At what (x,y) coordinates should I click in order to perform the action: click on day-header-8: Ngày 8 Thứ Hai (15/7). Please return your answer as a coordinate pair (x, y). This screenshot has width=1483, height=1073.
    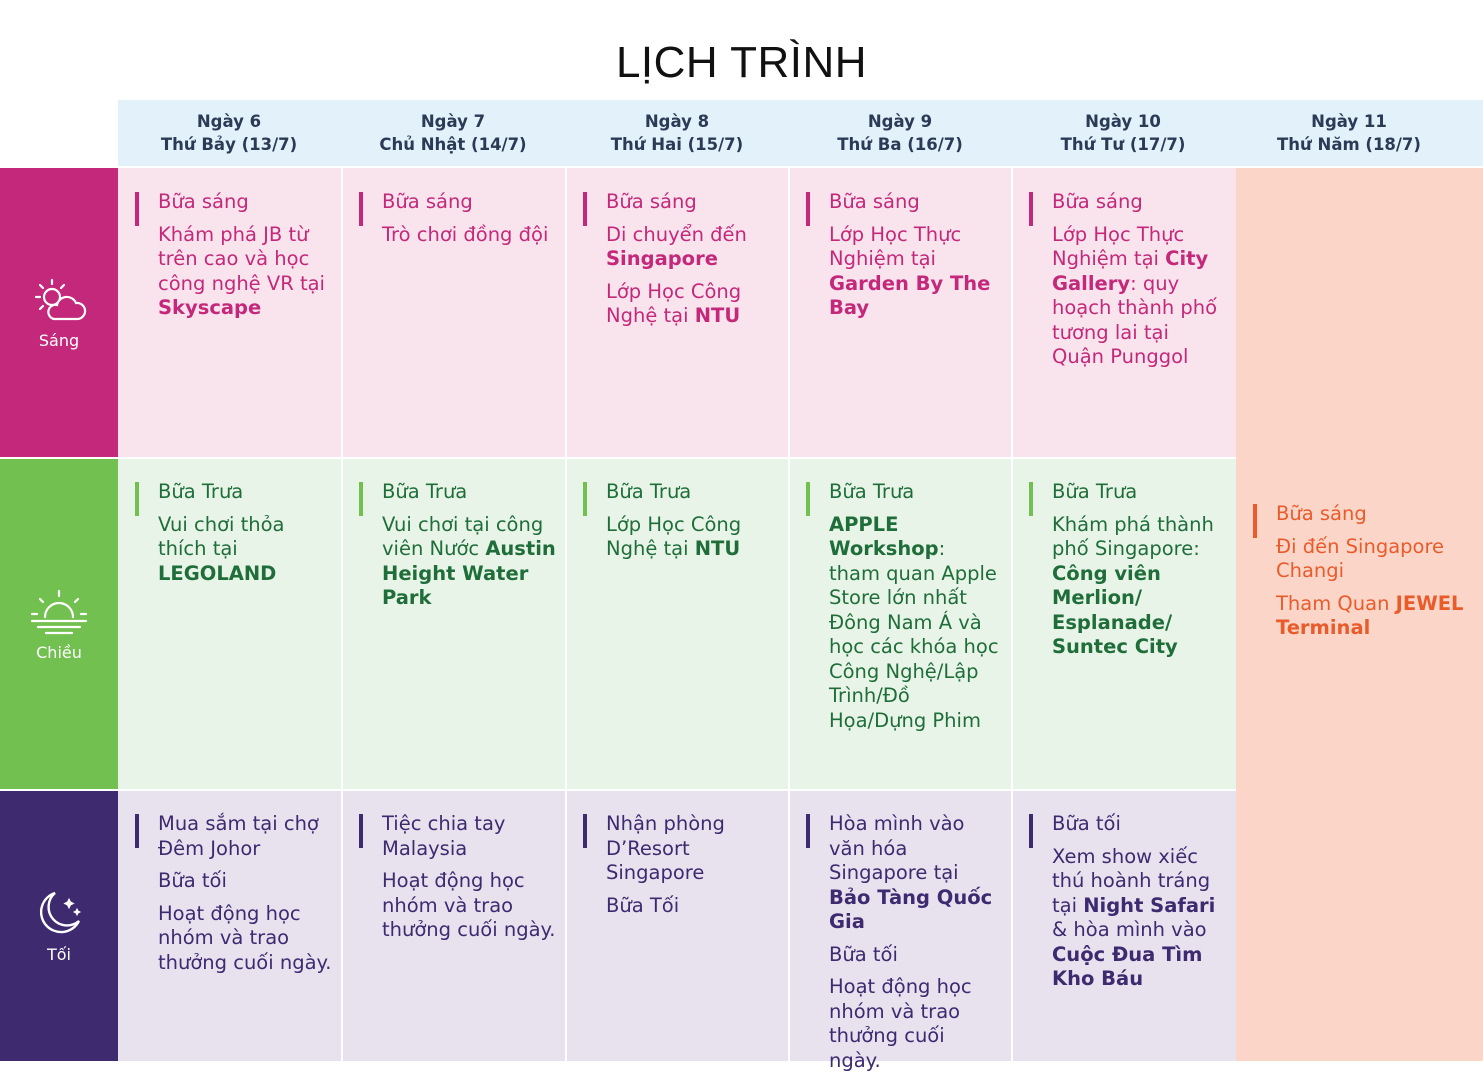
    Looking at the image, I should click on (677, 133).